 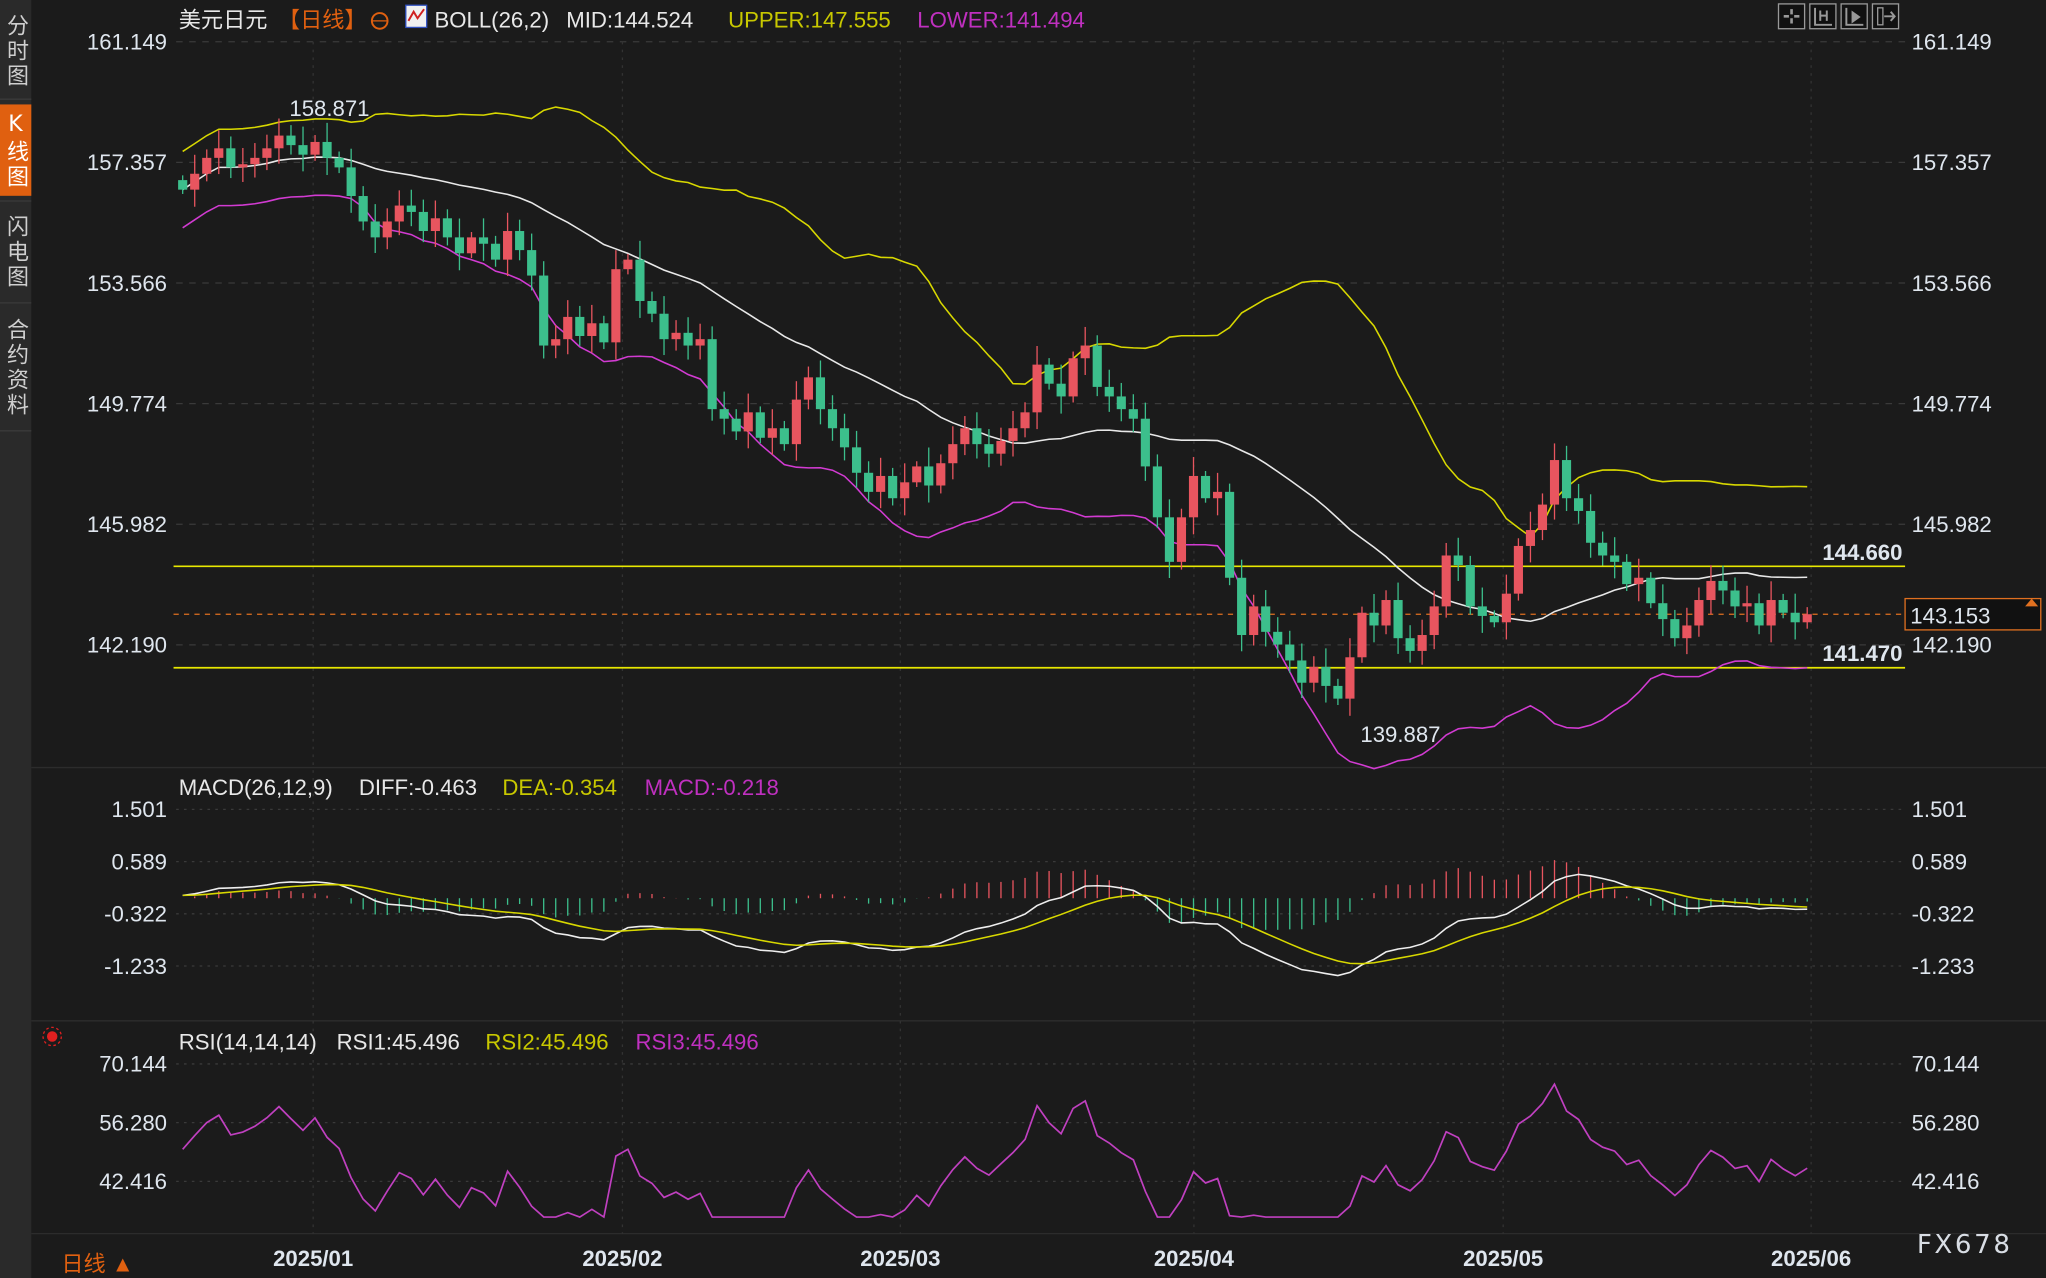 I want to click on sidebar-tab-time-chart: 分时图, so click(x=15, y=51).